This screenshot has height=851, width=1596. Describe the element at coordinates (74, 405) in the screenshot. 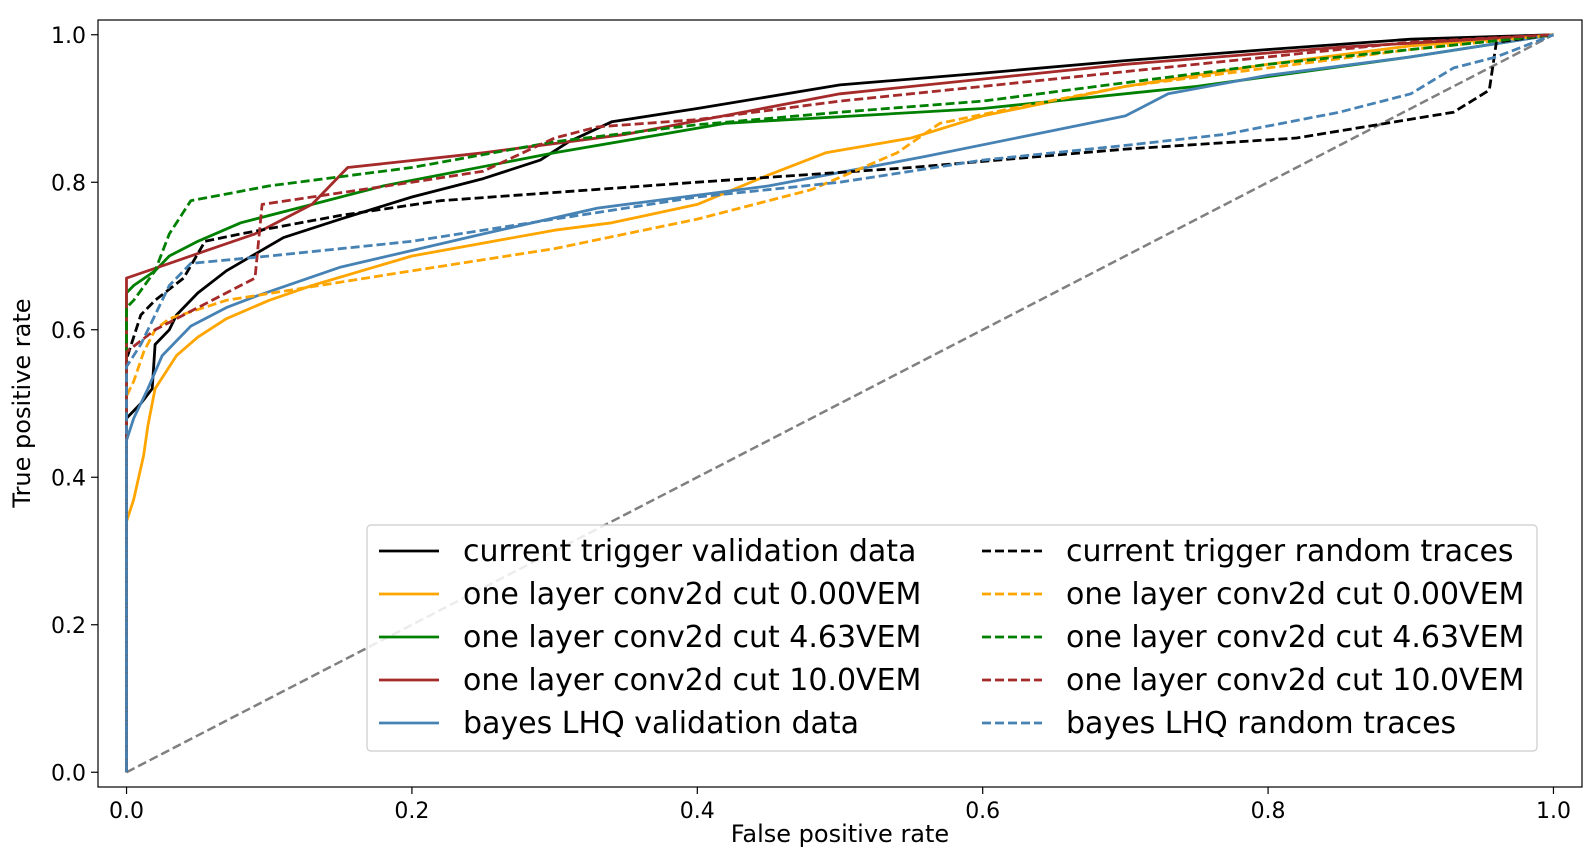

I see `y-axis-ticks: 0.0 0.2 0.4 0.6 0.8 1.0` at that location.